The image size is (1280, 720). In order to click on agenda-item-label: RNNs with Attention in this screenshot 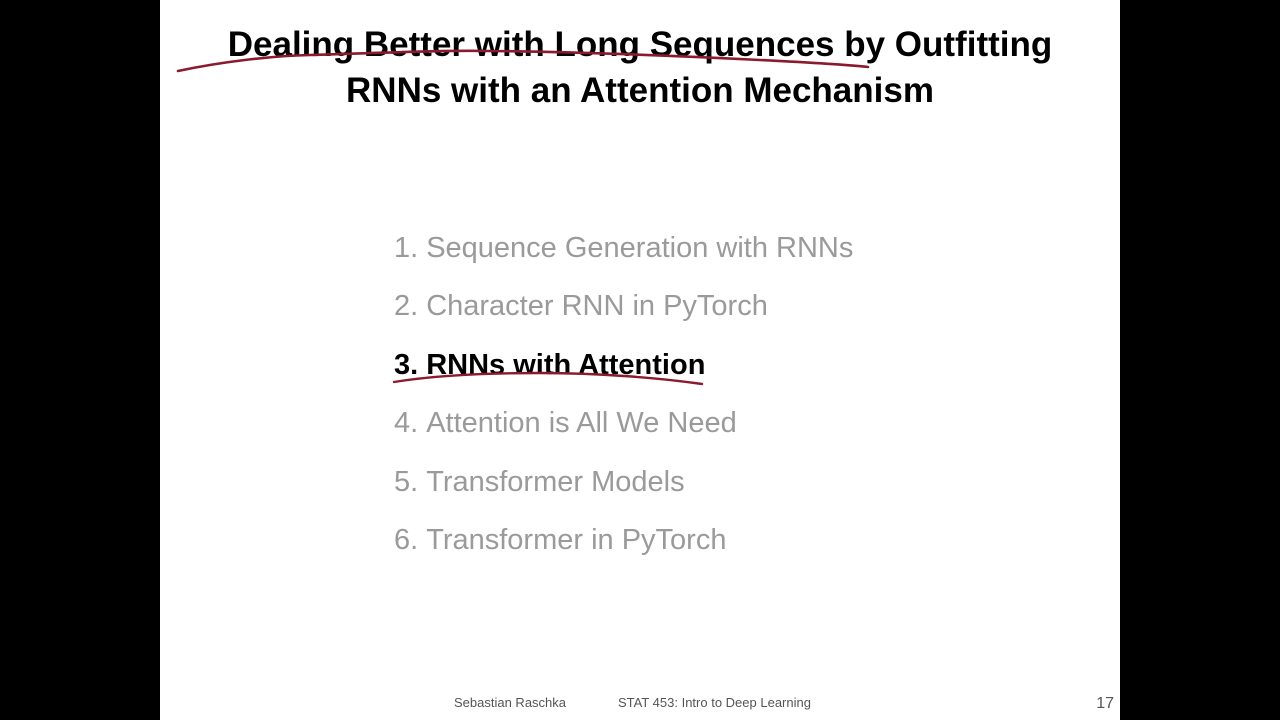, I will do `click(566, 364)`.